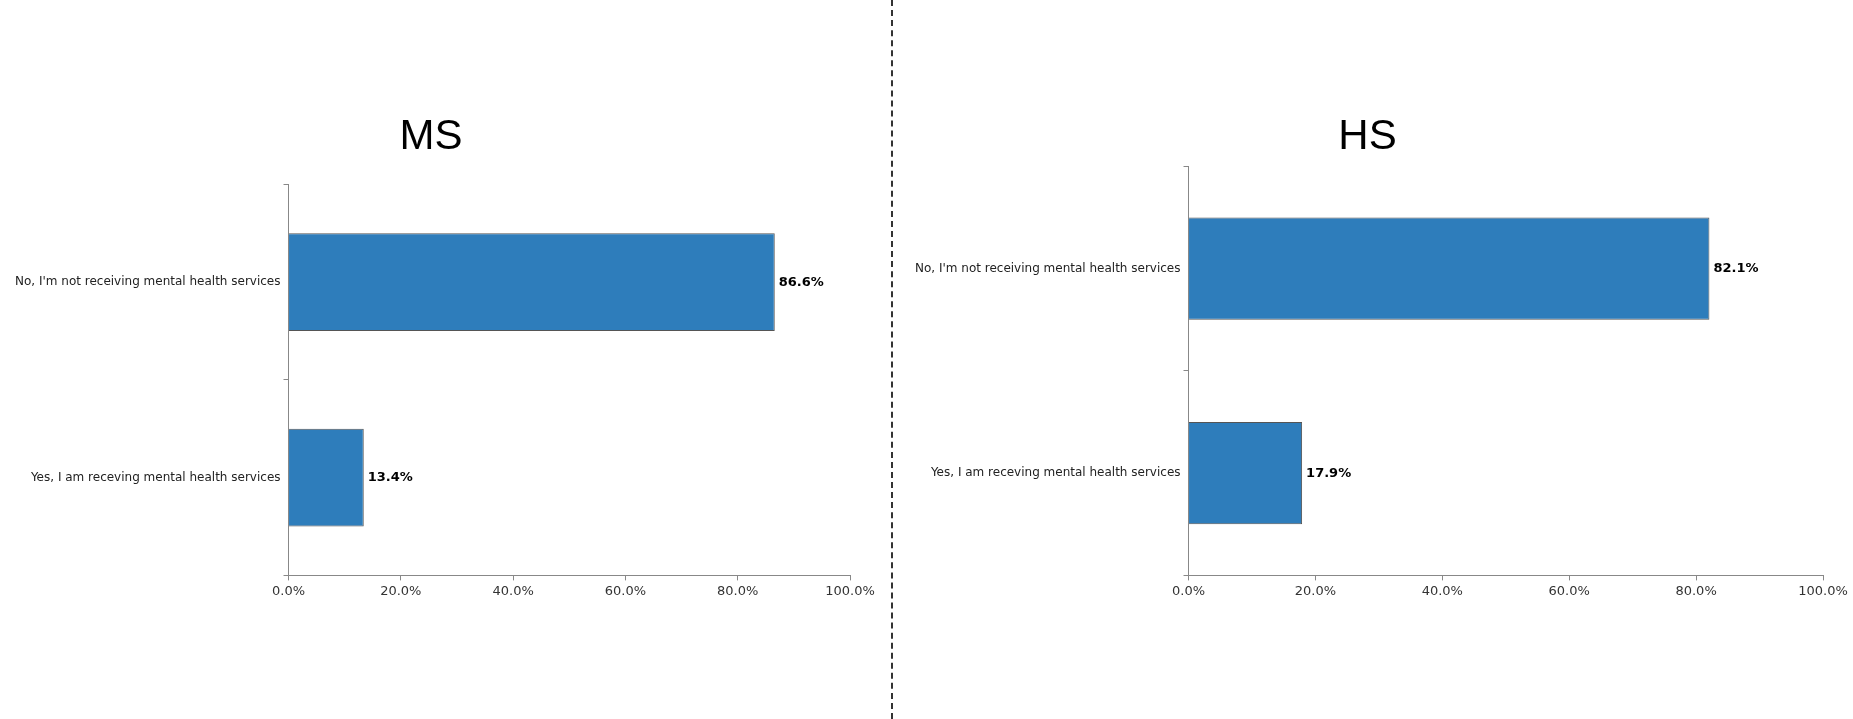 The height and width of the screenshot is (719, 1853). I want to click on data-label: 13.4%, so click(390, 477).